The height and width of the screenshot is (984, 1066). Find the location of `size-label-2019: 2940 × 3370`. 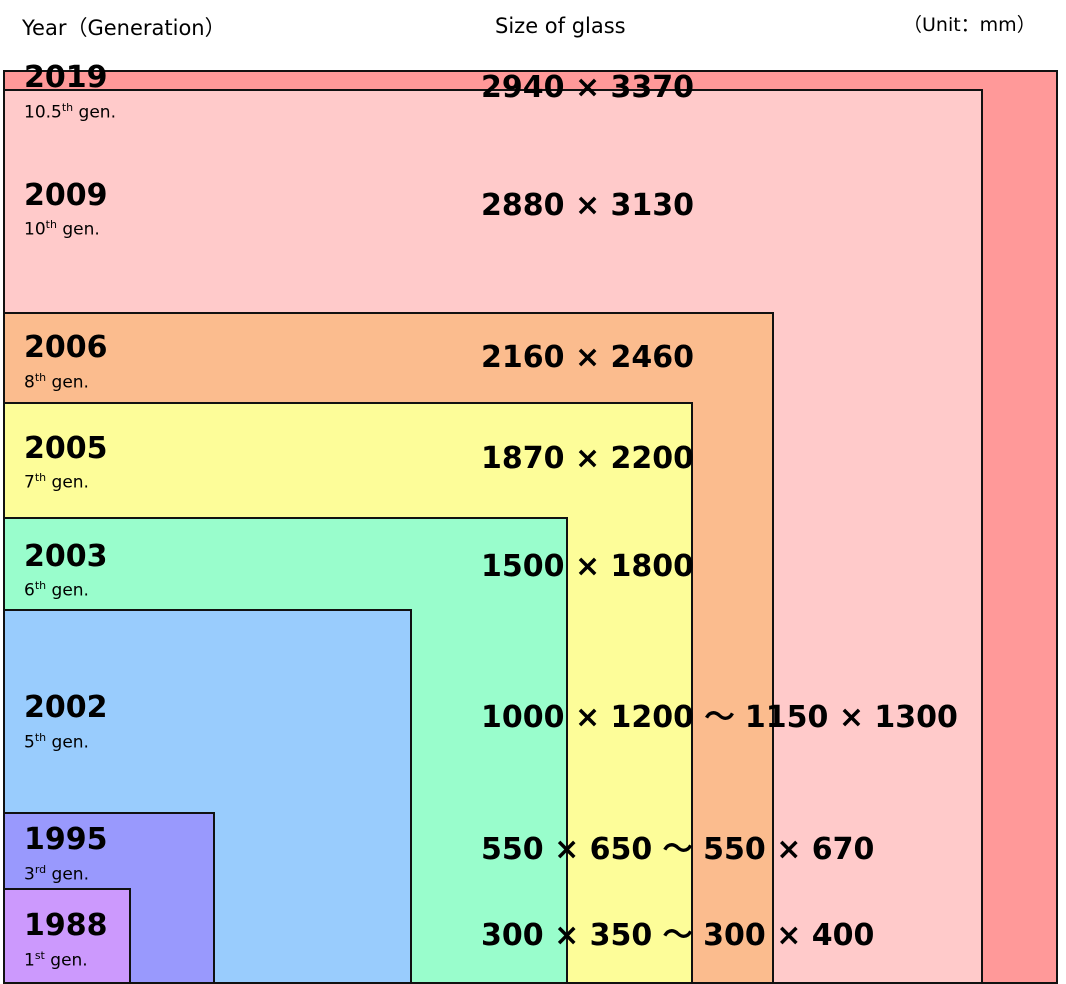

size-label-2019: 2940 × 3370 is located at coordinates (588, 87).